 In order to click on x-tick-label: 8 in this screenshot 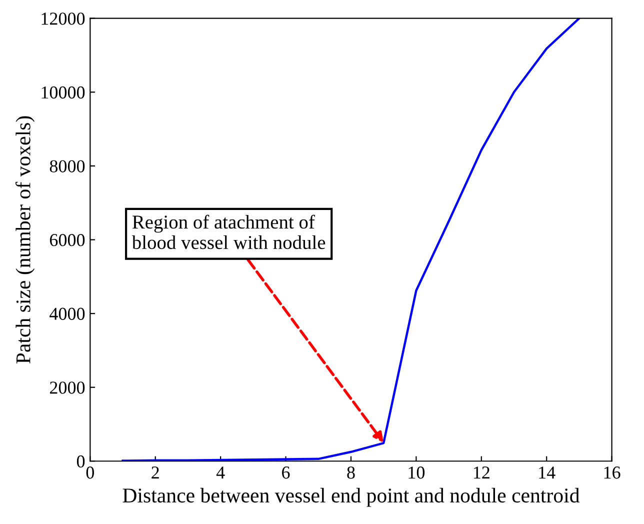, I will do `click(351, 472)`.